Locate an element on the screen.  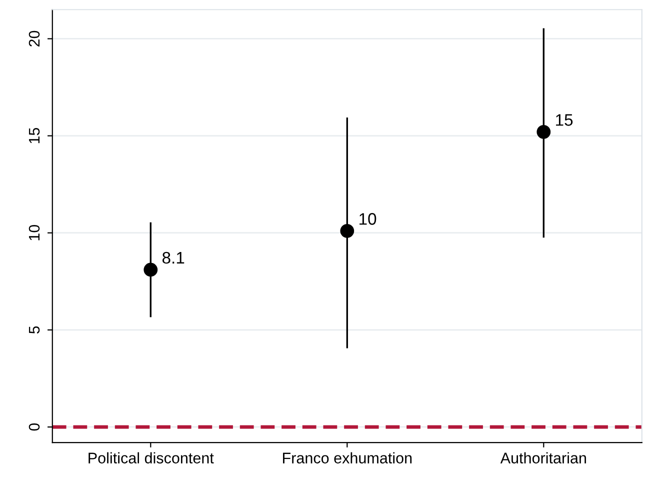
y-tick-label: 10 is located at coordinates (34, 232).